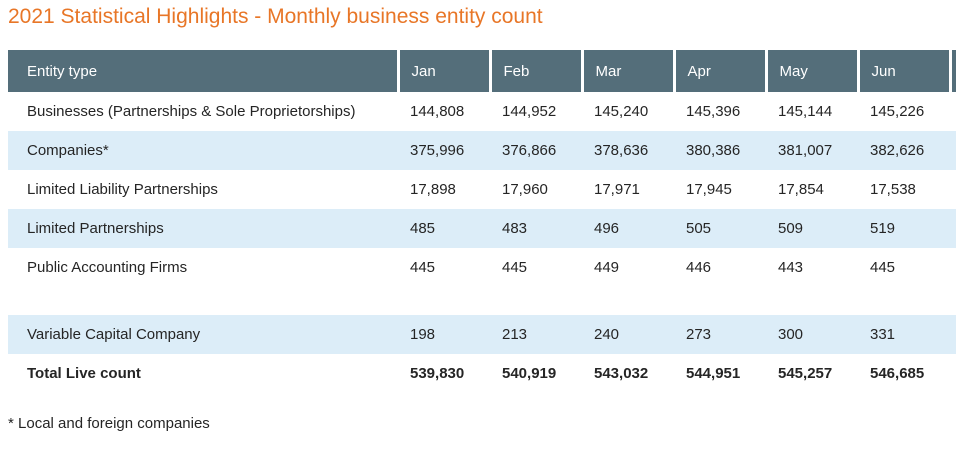 This screenshot has height=449, width=958. I want to click on cell-jun: 519, so click(904, 228).